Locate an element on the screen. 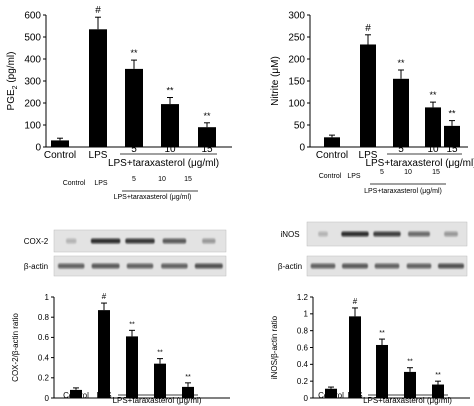 The height and width of the screenshot is (406, 474). blot-membrane is located at coordinates (387, 234).